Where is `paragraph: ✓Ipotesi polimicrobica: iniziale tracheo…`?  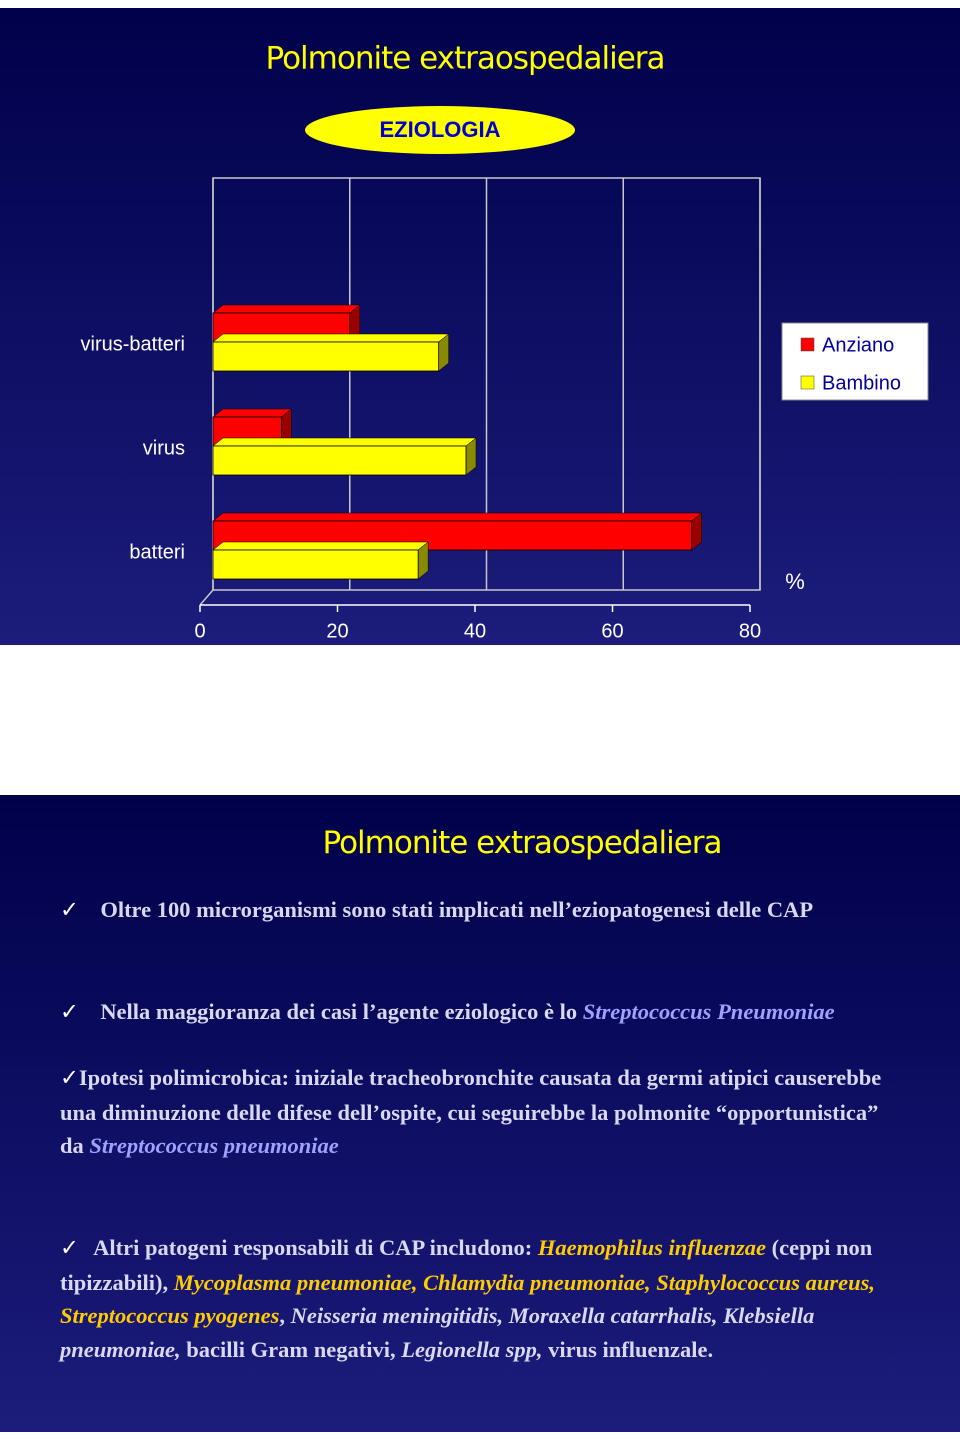 paragraph: ✓Ipotesi polimicrobica: iniziale tracheo… is located at coordinates (482, 1112).